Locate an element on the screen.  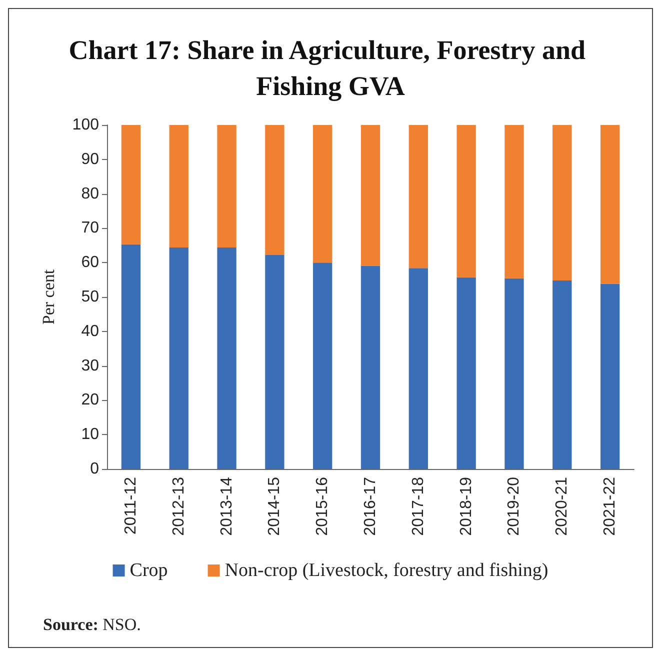
y-tick-label: 0 is located at coordinates (95, 469).